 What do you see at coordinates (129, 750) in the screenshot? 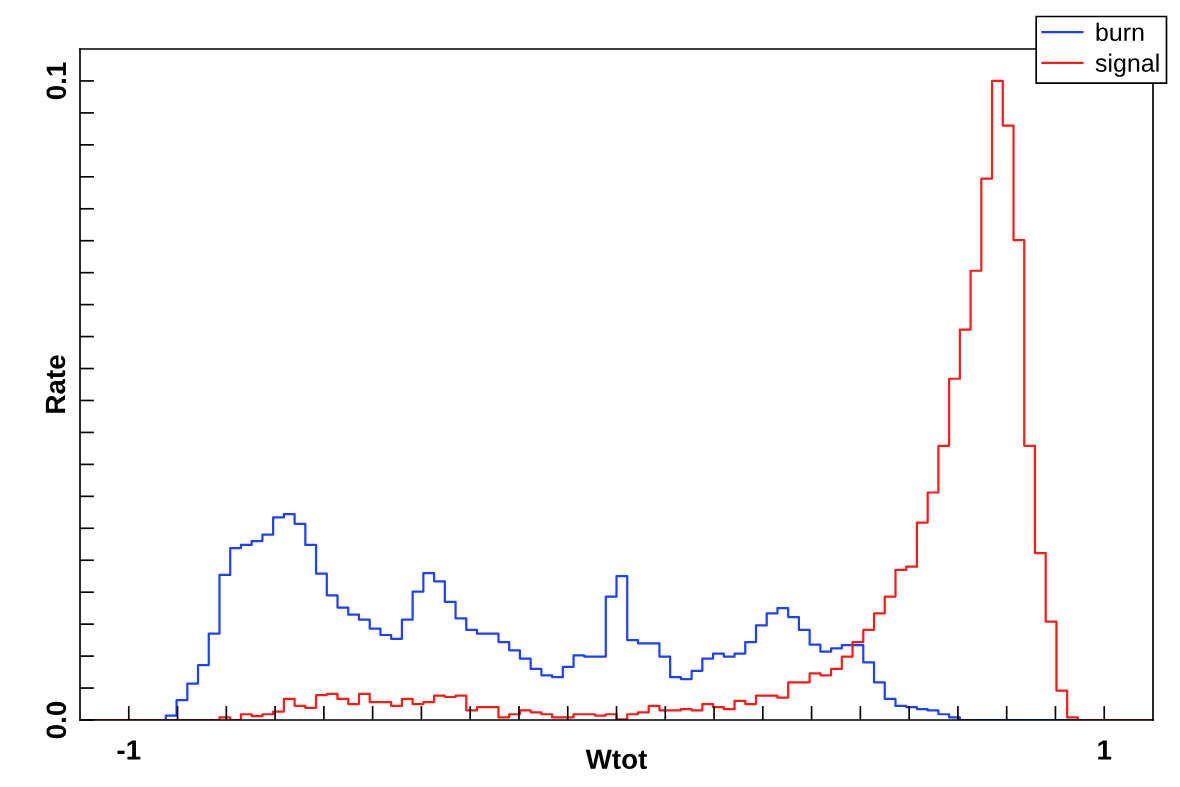
I see `x-tick-label: -1` at bounding box center [129, 750].